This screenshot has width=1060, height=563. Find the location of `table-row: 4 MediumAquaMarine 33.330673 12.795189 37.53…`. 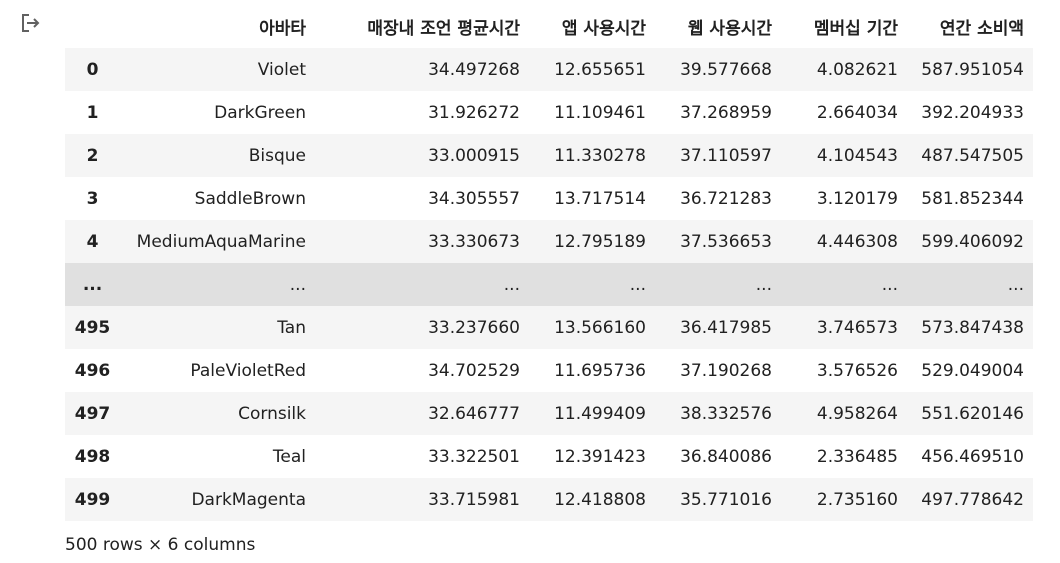

table-row: 4 MediumAquaMarine 33.330673 12.795189 37.53… is located at coordinates (549, 241).